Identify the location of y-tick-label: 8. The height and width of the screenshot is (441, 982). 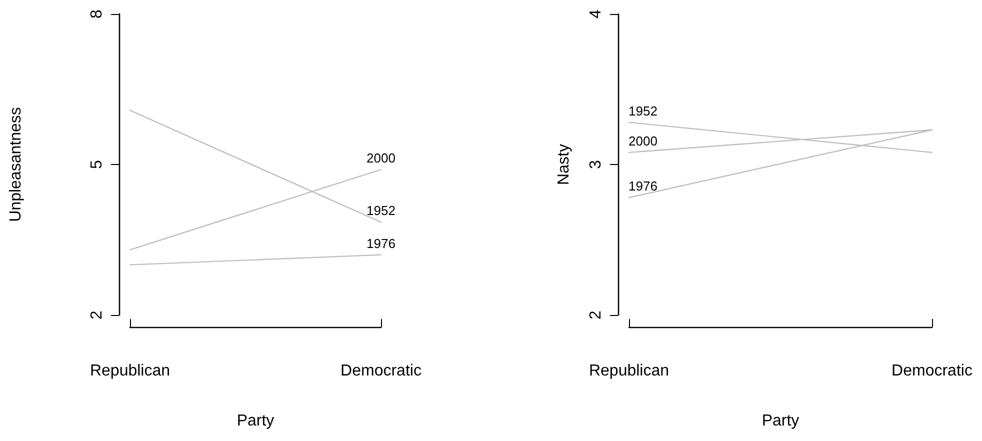
(97, 13).